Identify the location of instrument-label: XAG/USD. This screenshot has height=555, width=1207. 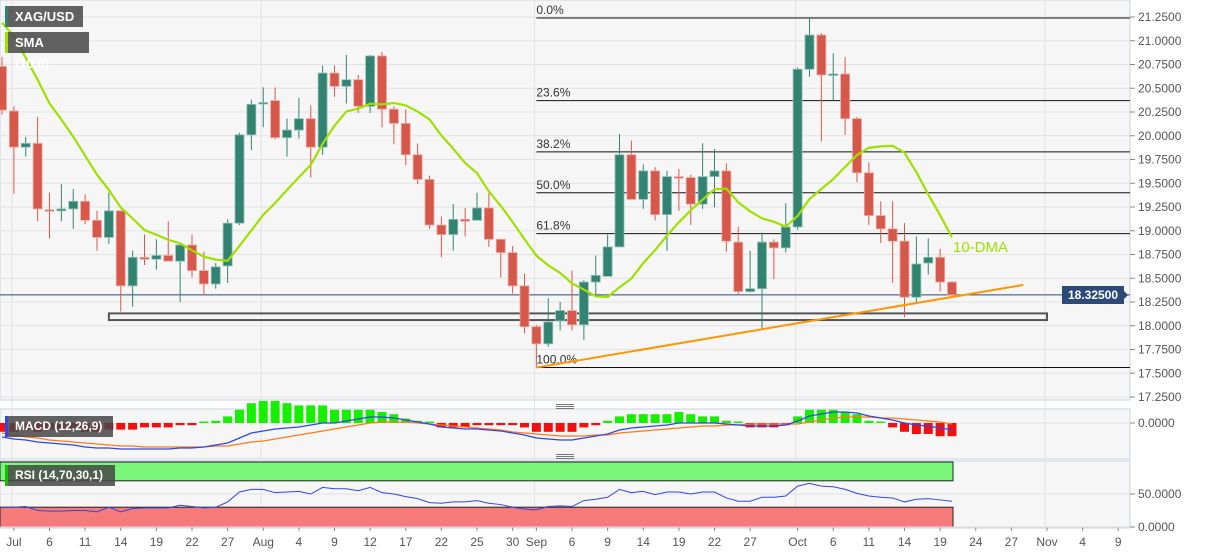
(45, 16).